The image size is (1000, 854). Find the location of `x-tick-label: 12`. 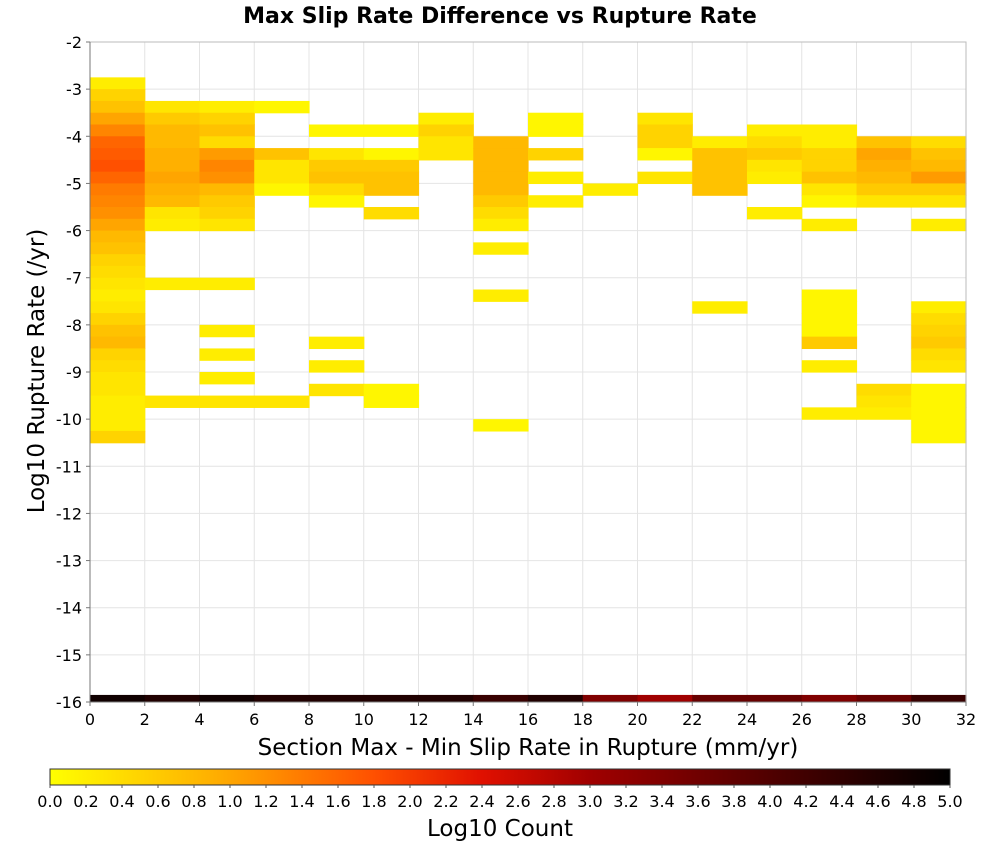

x-tick-label: 12 is located at coordinates (418, 719).